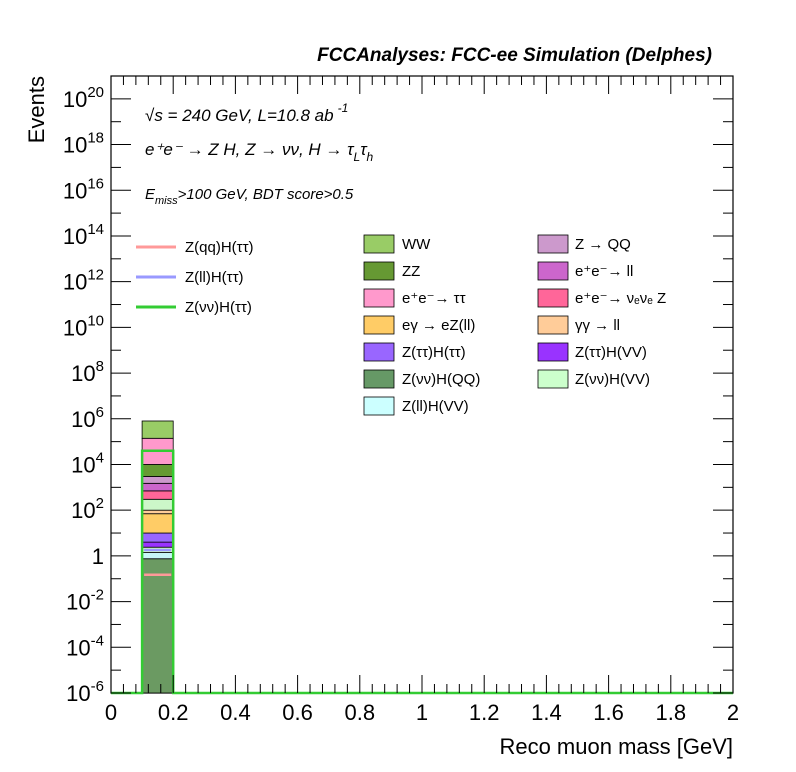 The image size is (796, 772). I want to click on legend-label: e⁺e⁻→ ll, so click(604, 271).